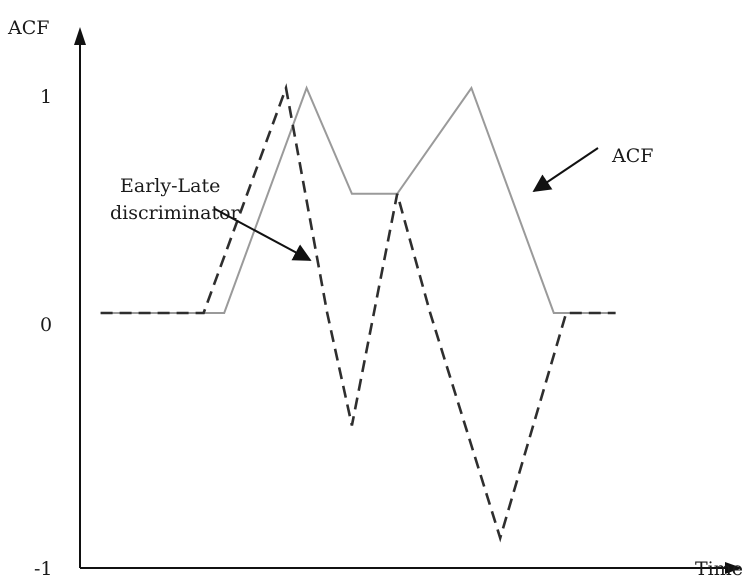 This screenshot has width=743, height=580. What do you see at coordinates (46, 325) in the screenshot?
I see `tick-label-zero: 0` at bounding box center [46, 325].